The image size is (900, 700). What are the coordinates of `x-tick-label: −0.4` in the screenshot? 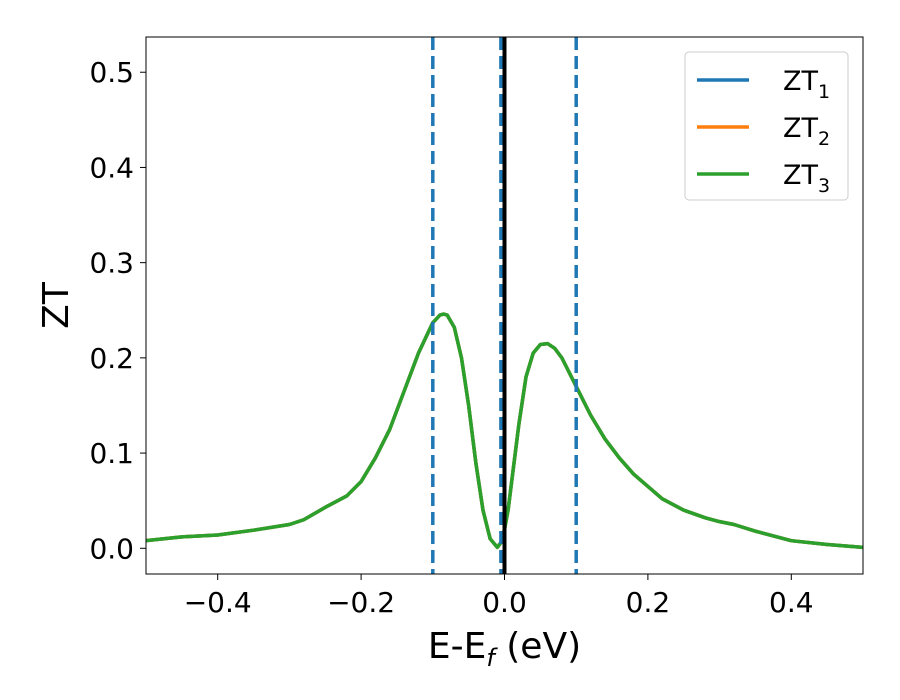 It's located at (218, 602).